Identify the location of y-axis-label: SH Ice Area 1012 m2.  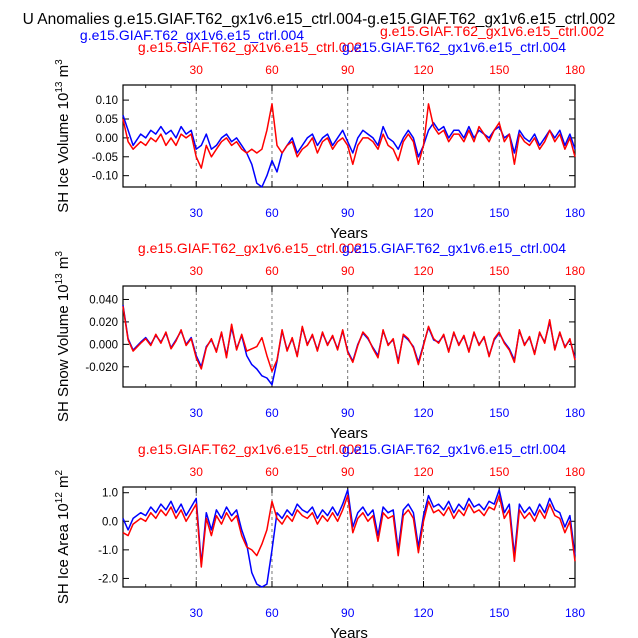
(63, 536).